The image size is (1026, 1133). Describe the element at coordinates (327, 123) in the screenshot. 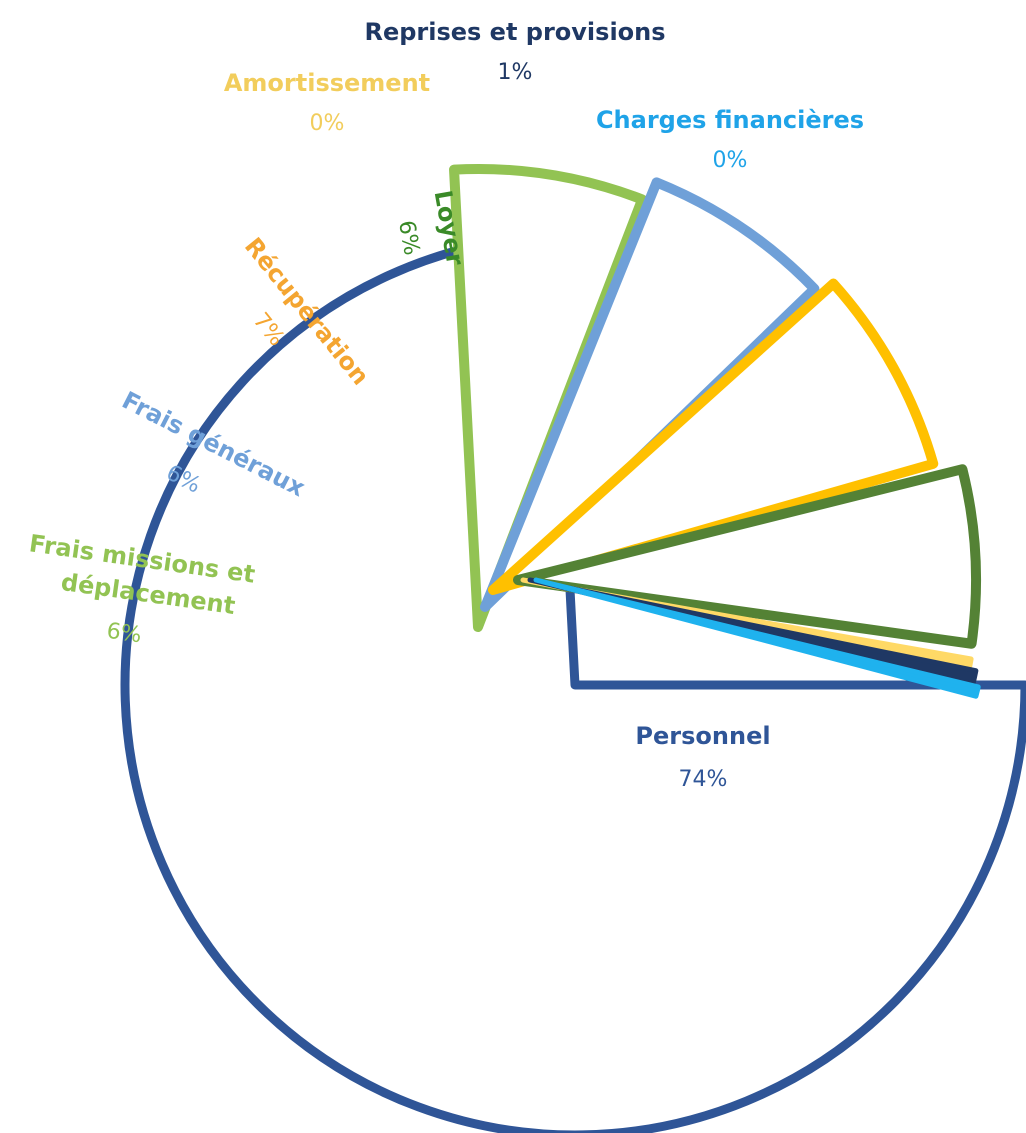

I see `slice-value-amortissement: 0%` at that location.